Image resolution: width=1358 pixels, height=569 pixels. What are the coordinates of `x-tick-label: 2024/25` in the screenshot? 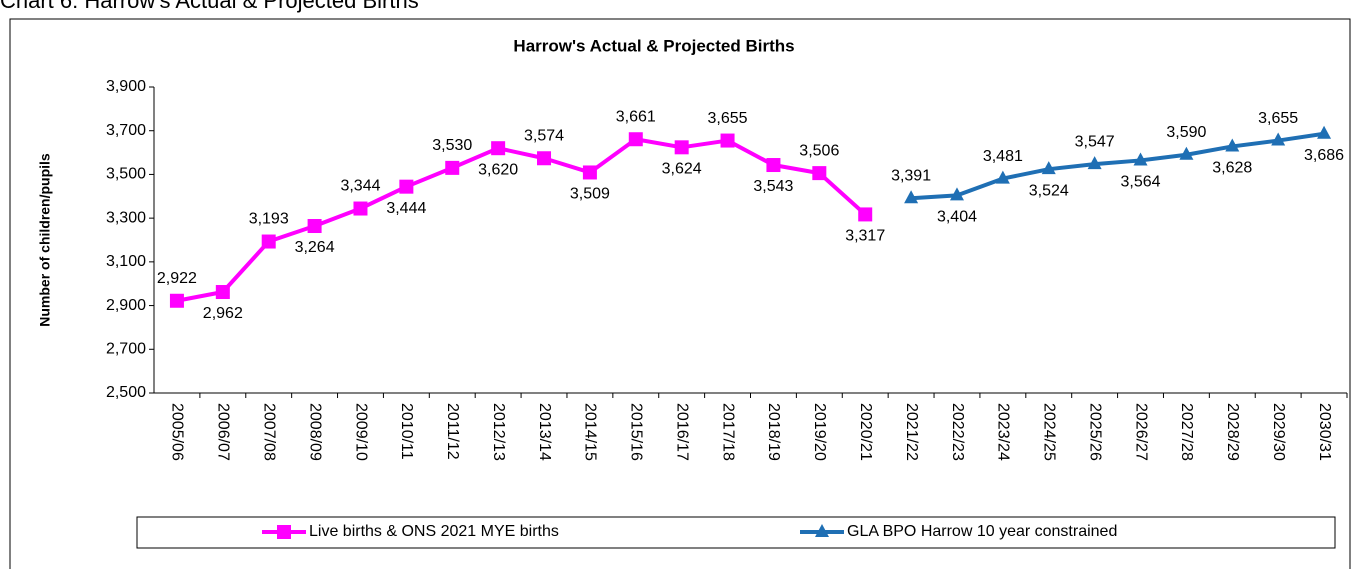 It's located at (1049, 432).